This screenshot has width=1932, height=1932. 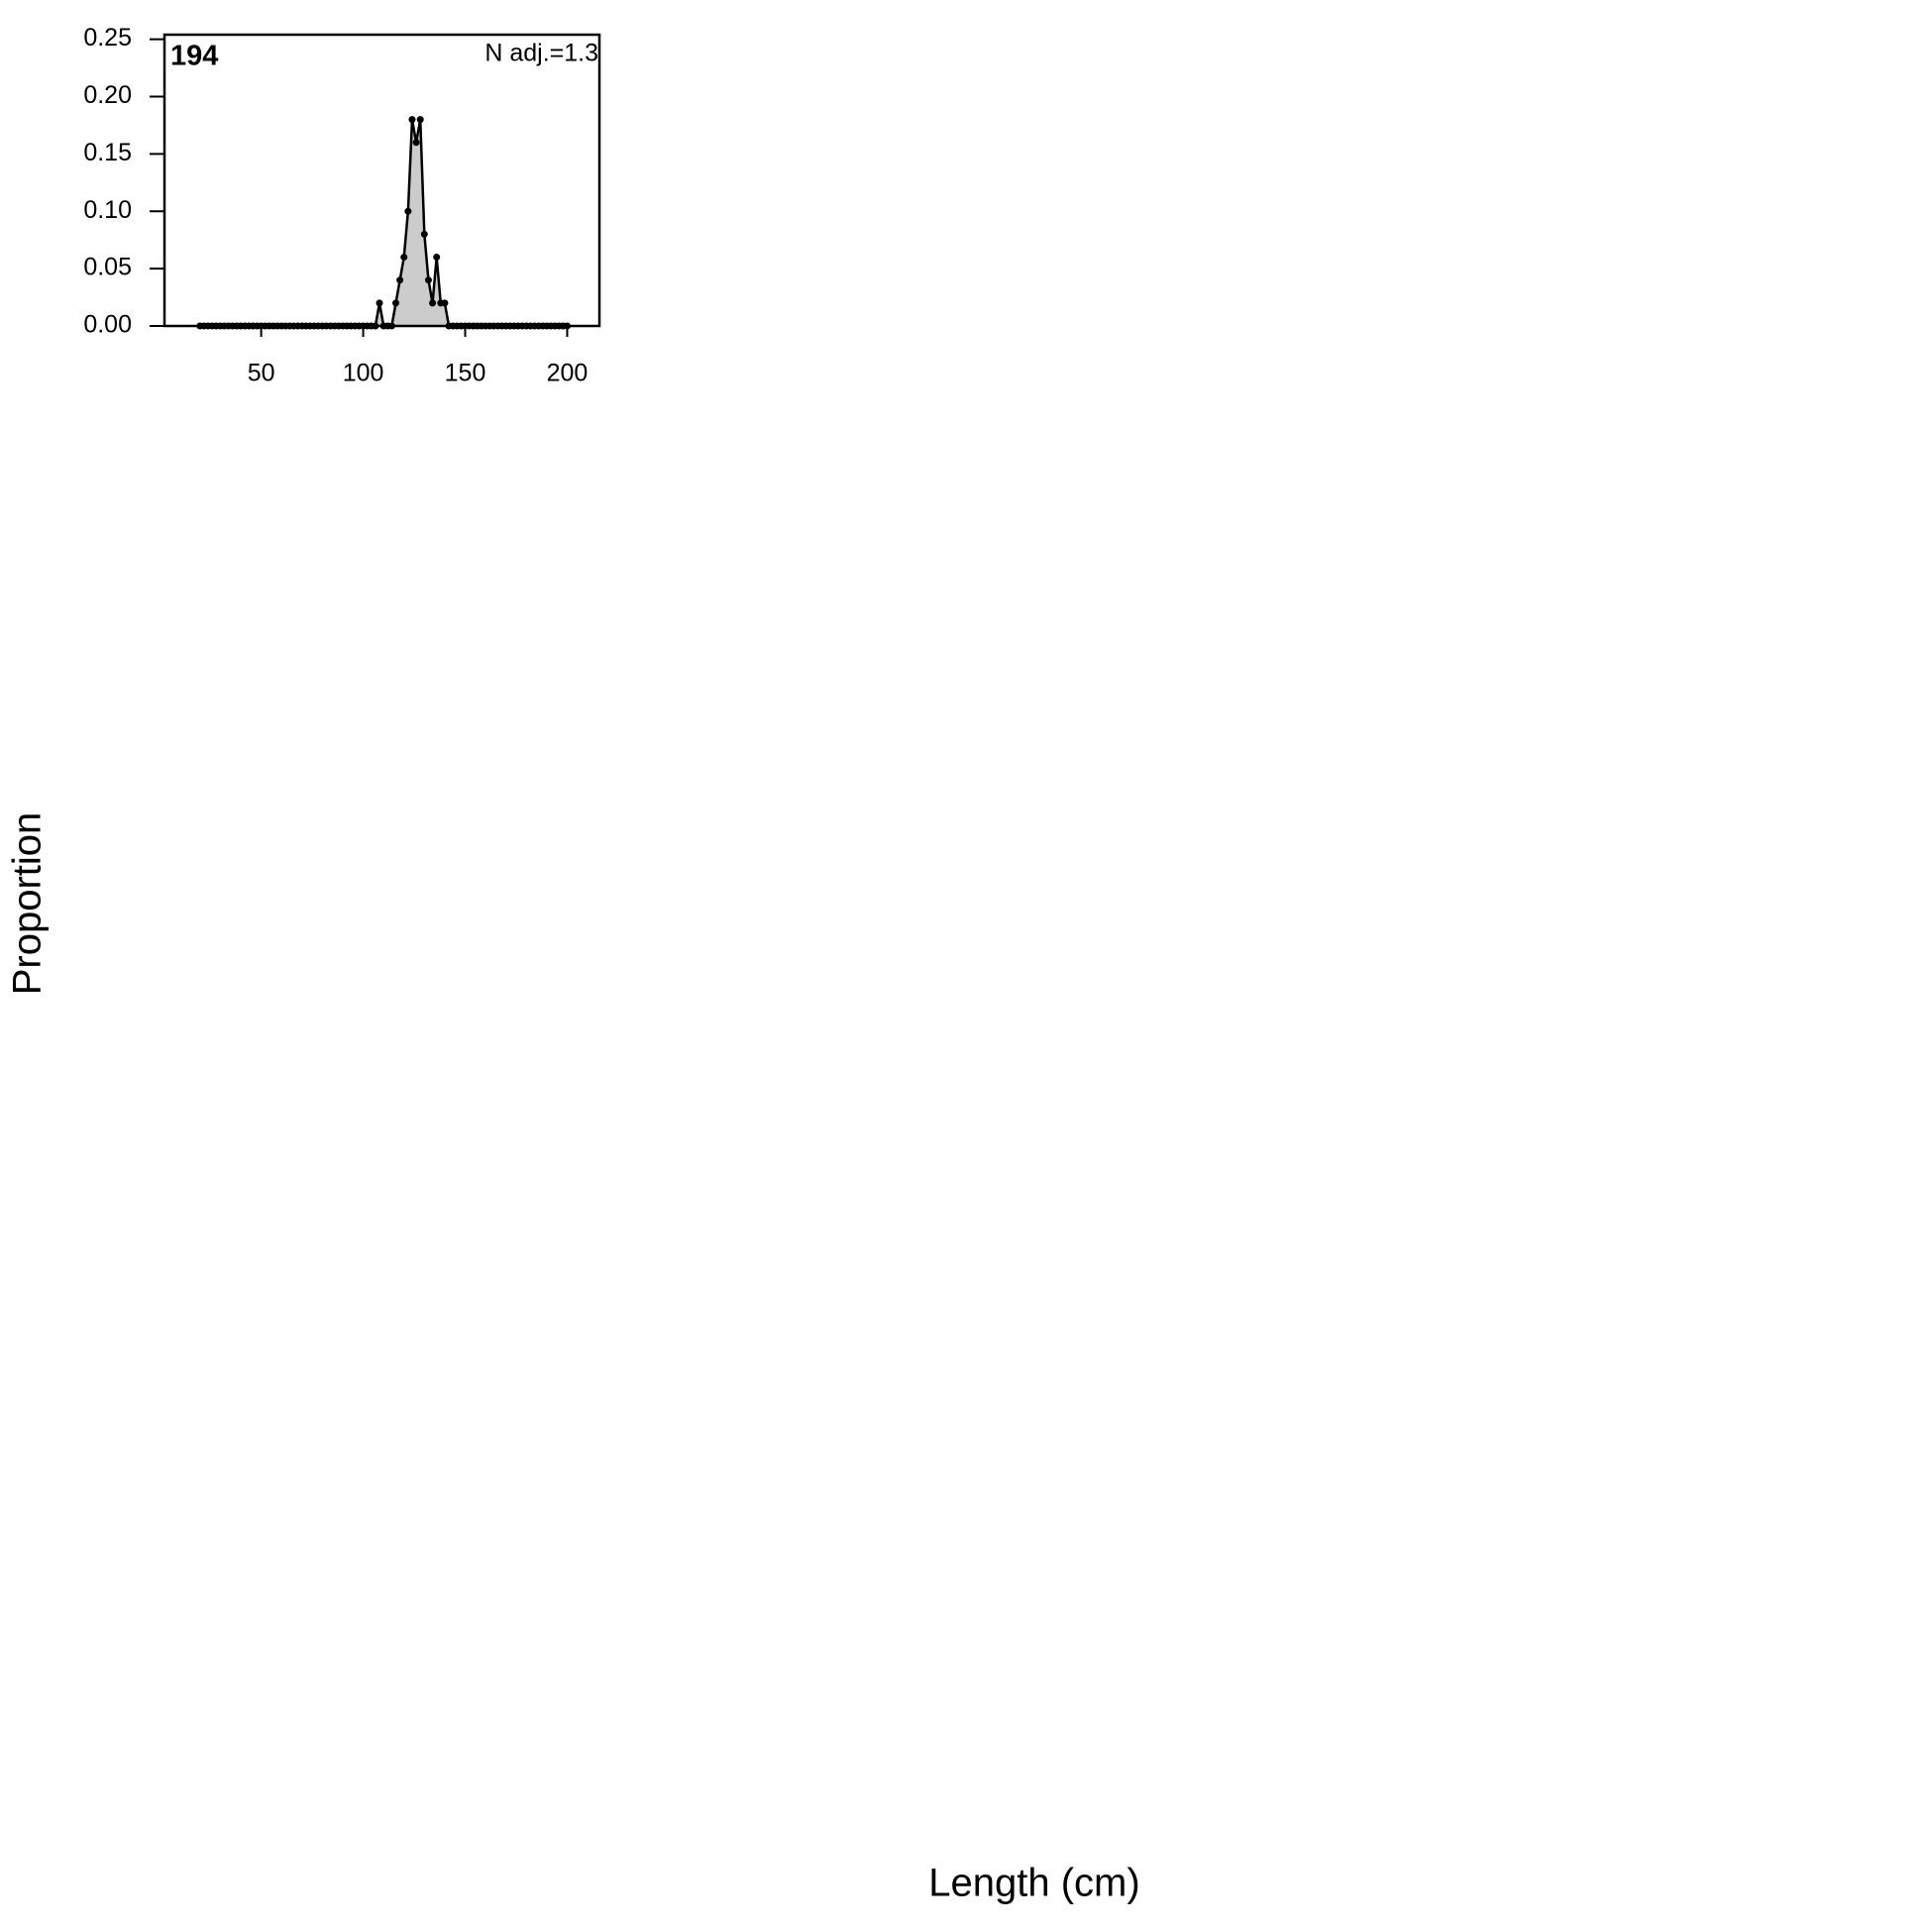 I want to click on plot-frame, so click(x=381, y=181).